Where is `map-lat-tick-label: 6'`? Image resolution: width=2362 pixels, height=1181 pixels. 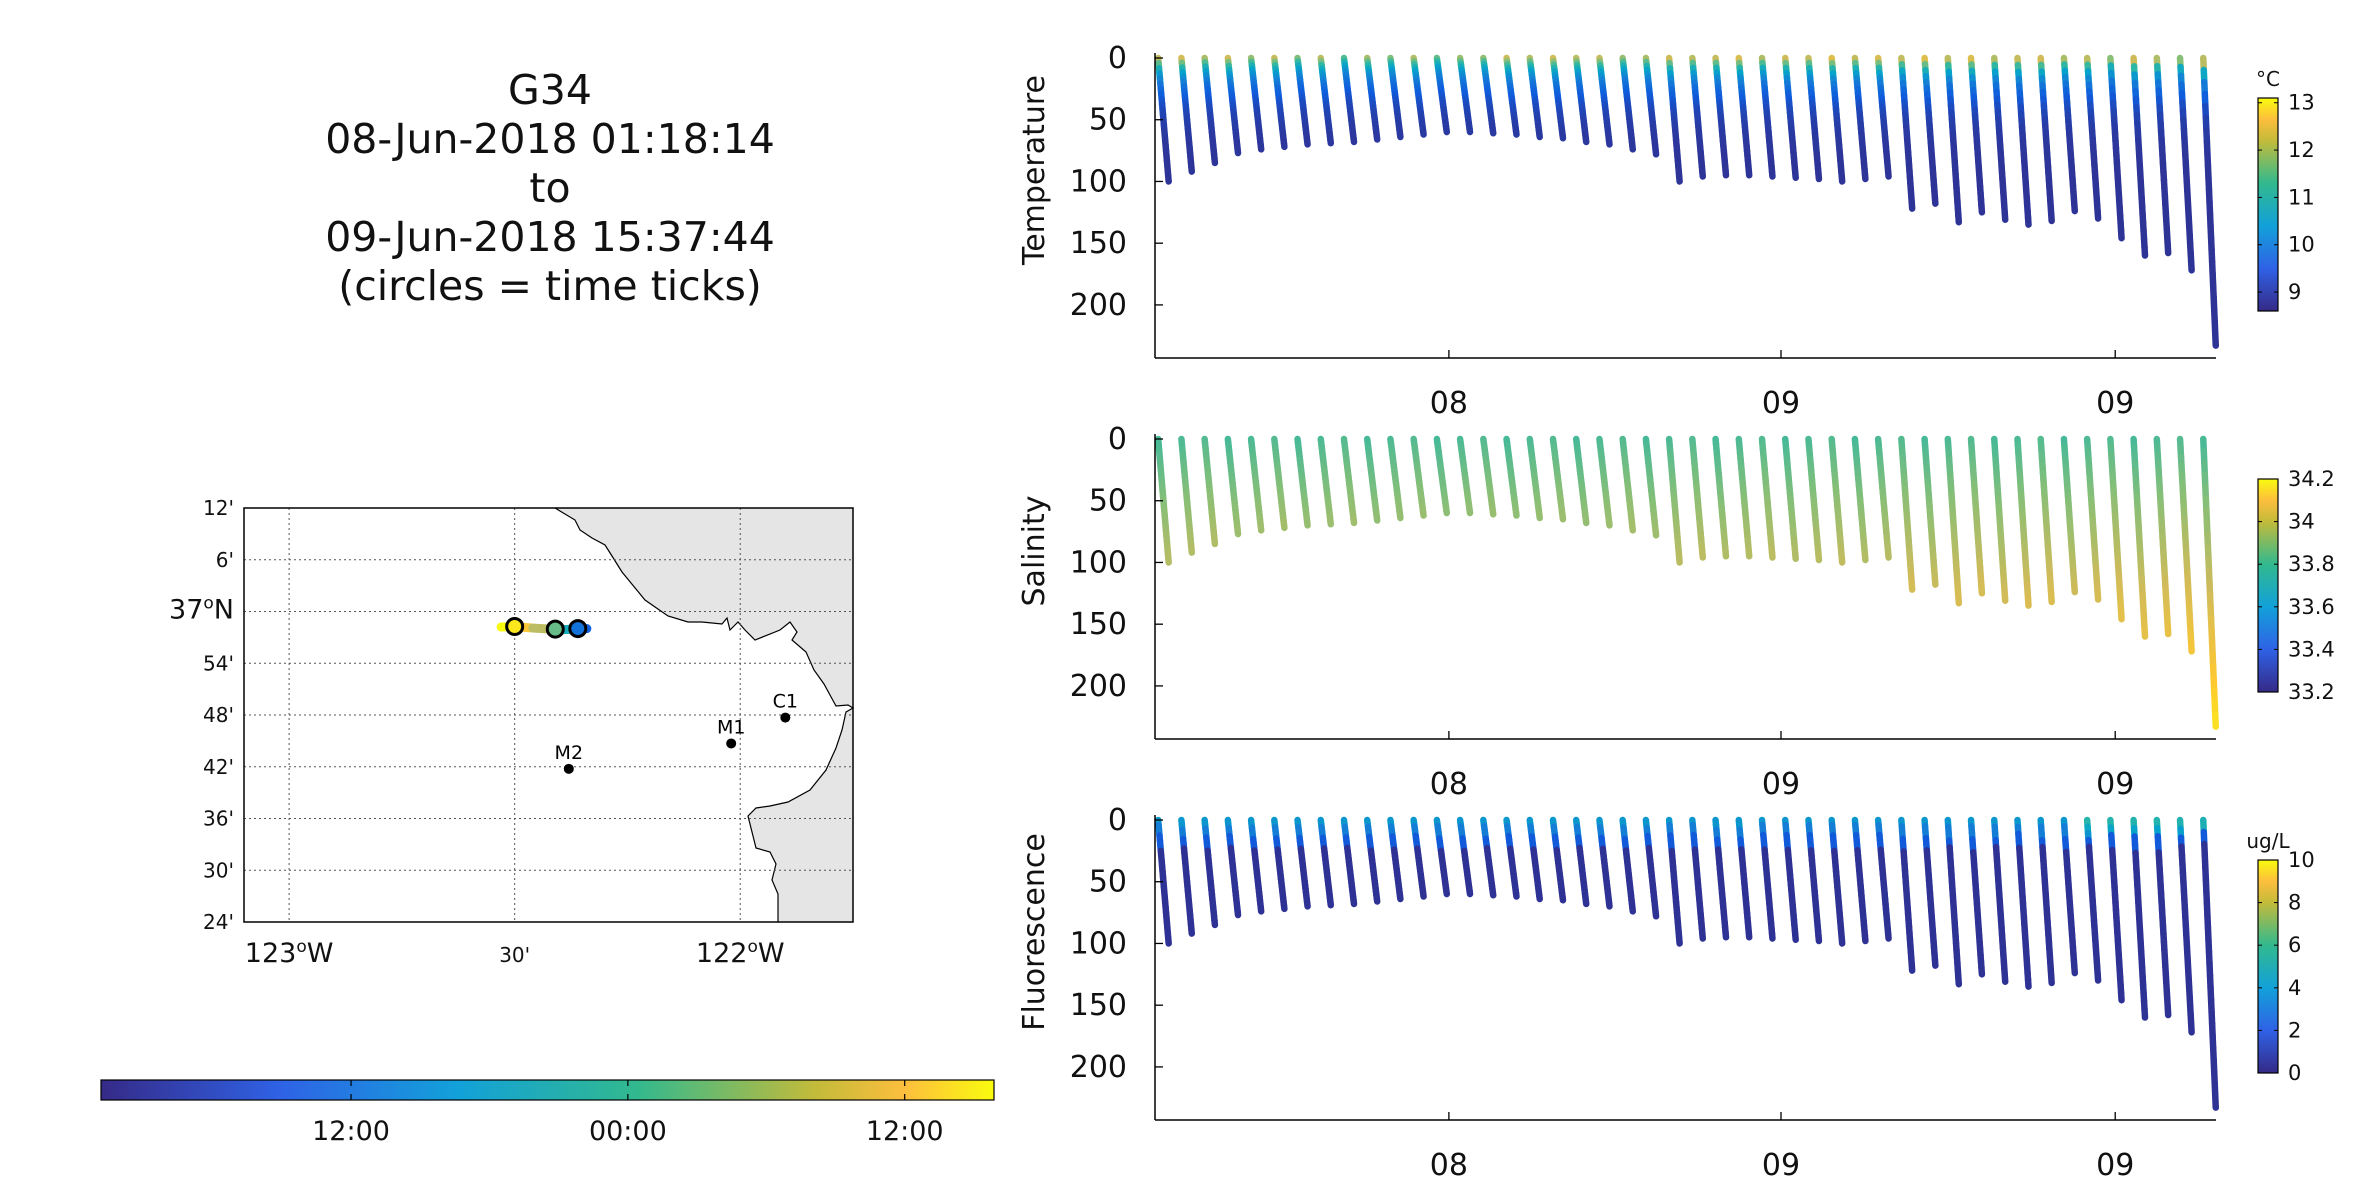 map-lat-tick-label: 6' is located at coordinates (225, 560).